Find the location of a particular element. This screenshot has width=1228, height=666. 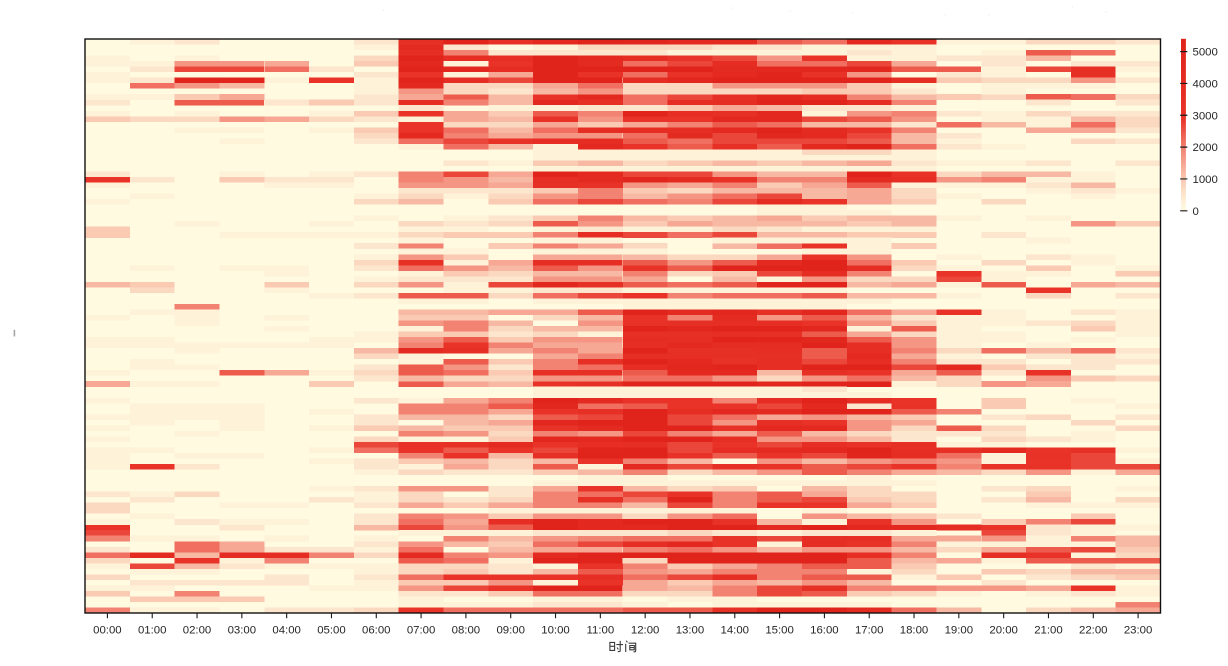

svg-text: 18:00 is located at coordinates (914, 631).